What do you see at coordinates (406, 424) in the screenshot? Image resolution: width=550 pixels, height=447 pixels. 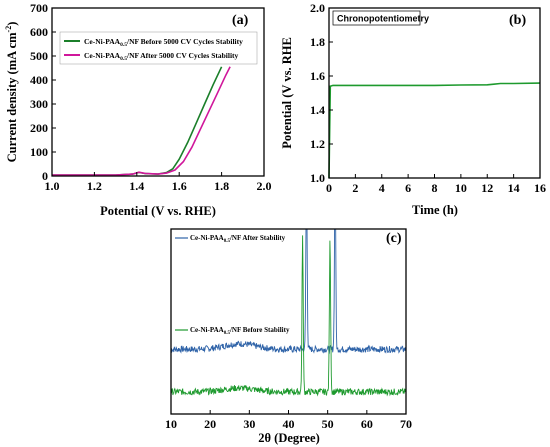 I see `panel-c-x-tick-label: 70` at bounding box center [406, 424].